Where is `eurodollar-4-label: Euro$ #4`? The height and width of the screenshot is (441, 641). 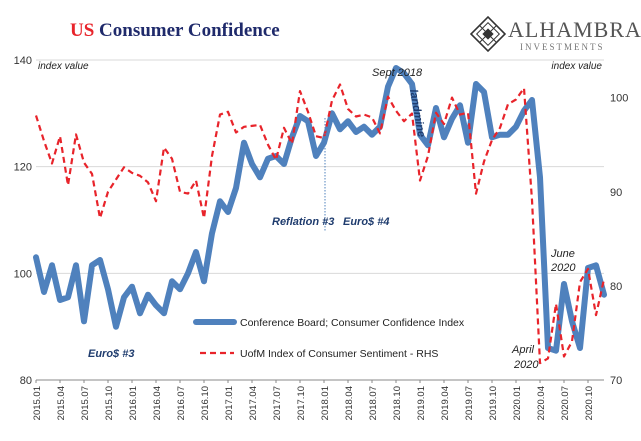 eurodollar-4-label: Euro$ #4 is located at coordinates (366, 222).